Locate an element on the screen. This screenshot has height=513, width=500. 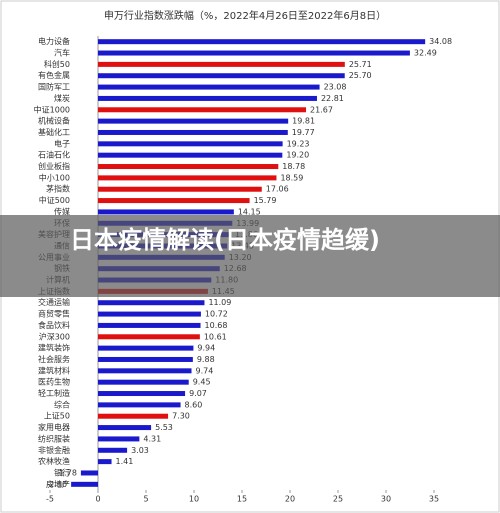
value-label: 19.77 is located at coordinates (303, 132).